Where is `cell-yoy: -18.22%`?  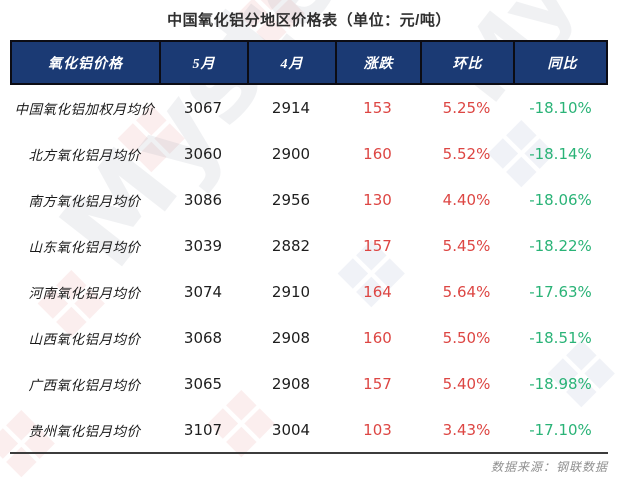
cell-yoy: -18.22% is located at coordinates (560, 246).